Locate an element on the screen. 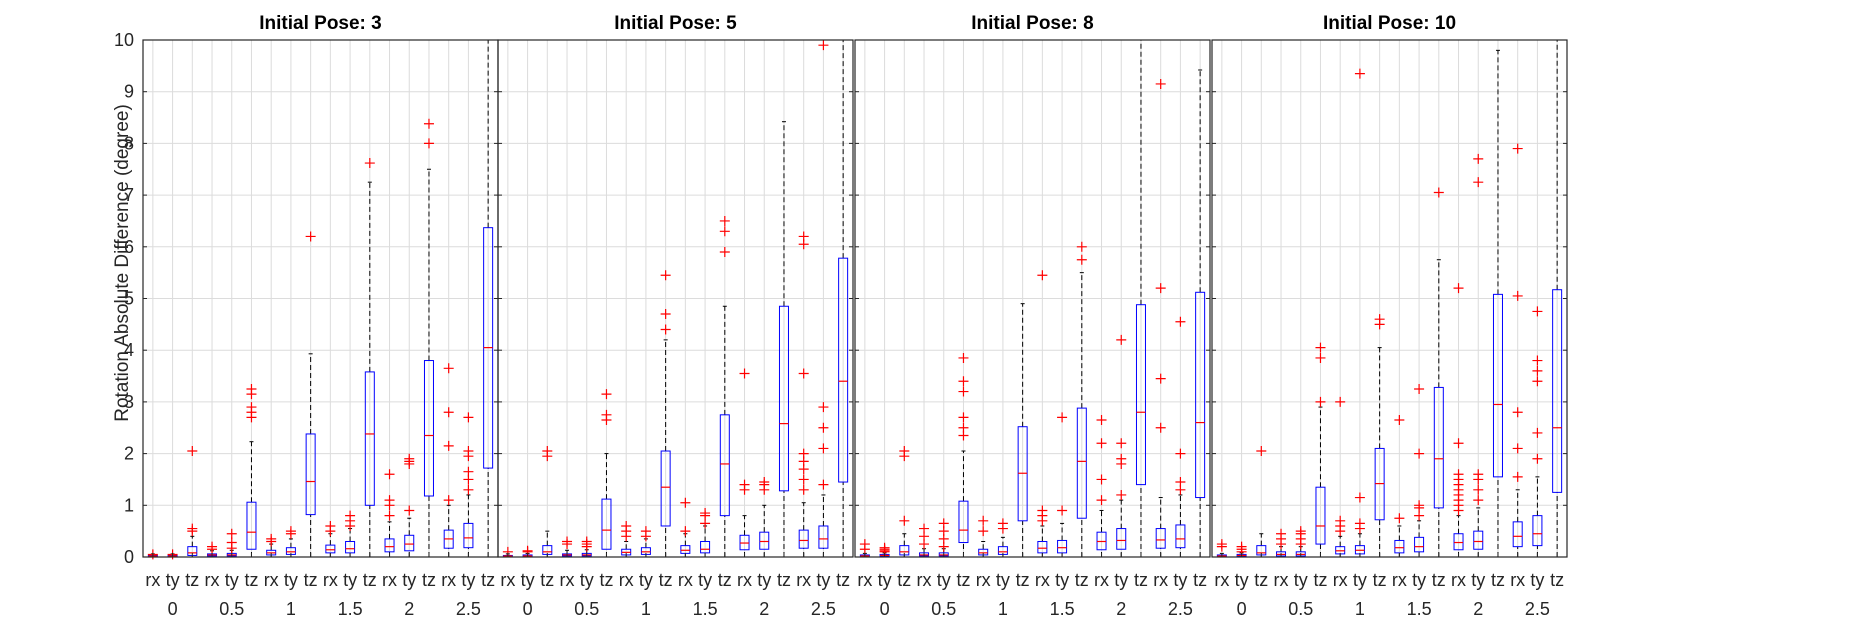  x-tick-group: 0 is located at coordinates (173, 609).